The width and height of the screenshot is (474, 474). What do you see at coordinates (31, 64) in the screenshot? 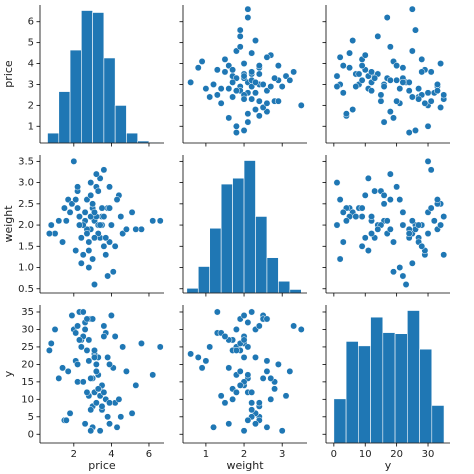
I see `y-tick-label: 4` at bounding box center [31, 64].